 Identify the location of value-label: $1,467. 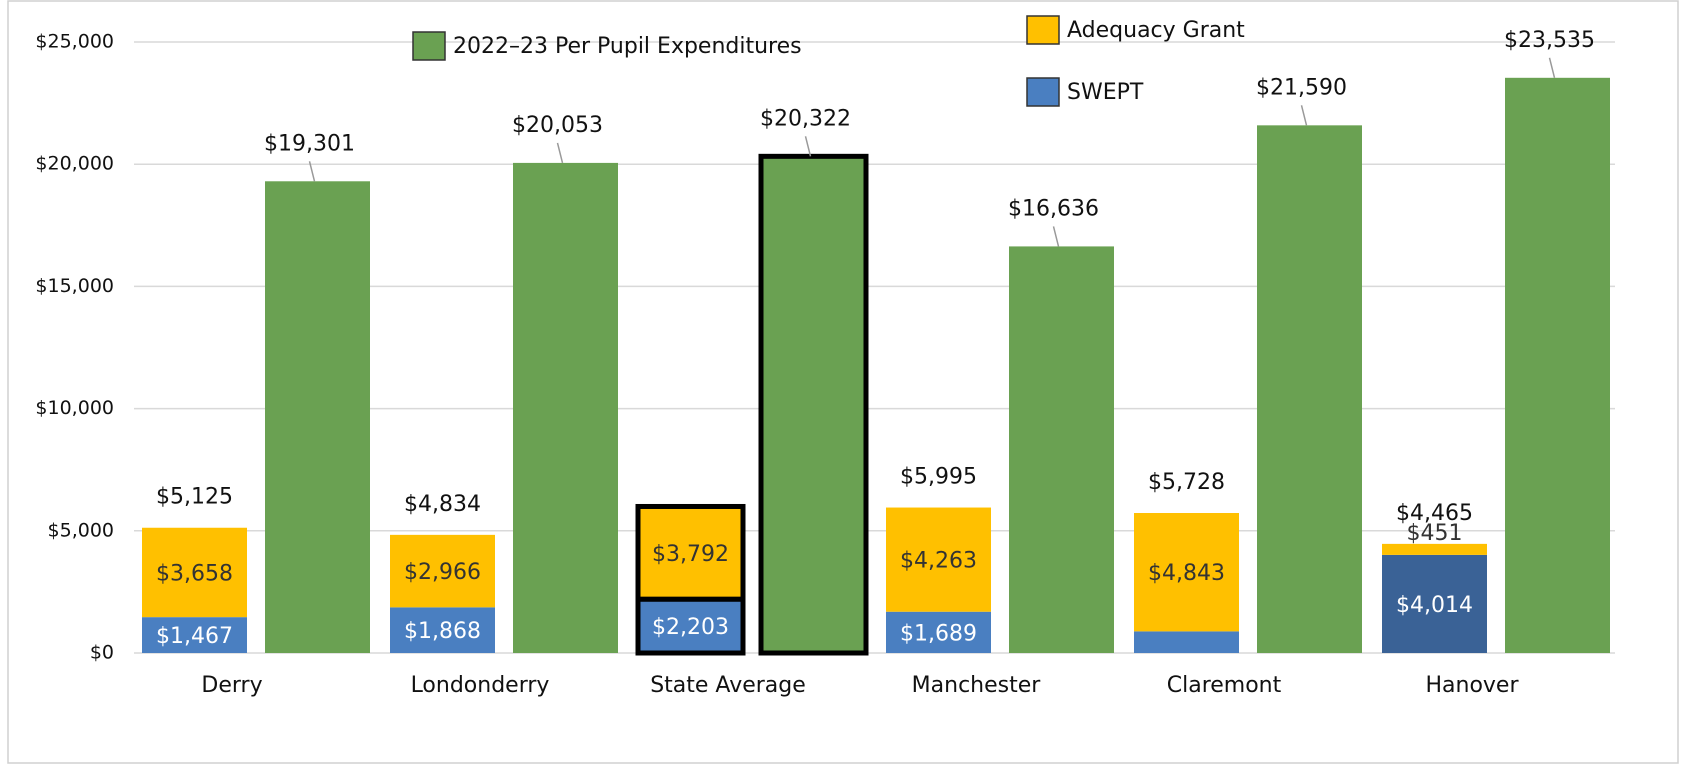
(194, 636).